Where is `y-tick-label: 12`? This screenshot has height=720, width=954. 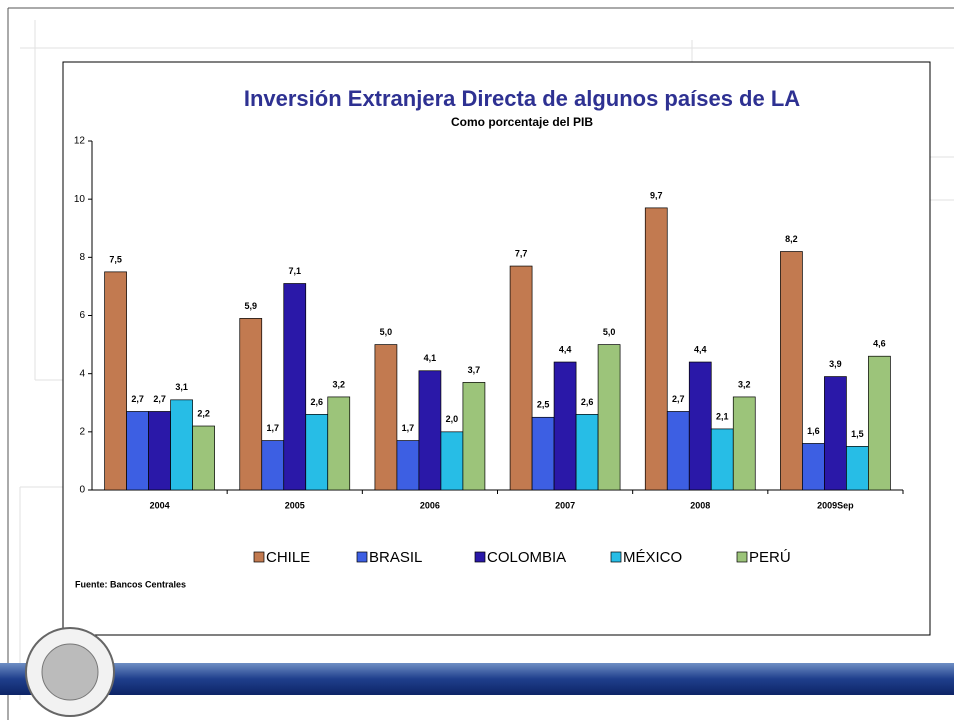 y-tick-label: 12 is located at coordinates (80, 141).